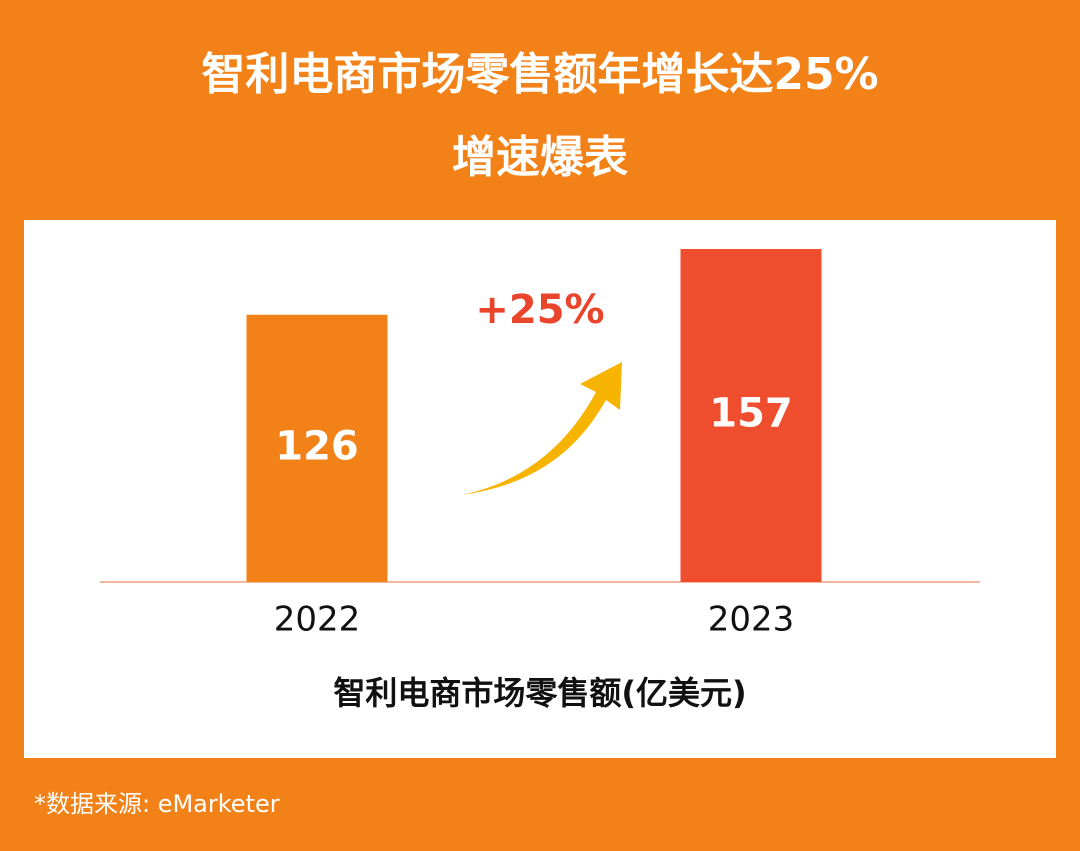  I want to click on value-label: 157, so click(751, 414).